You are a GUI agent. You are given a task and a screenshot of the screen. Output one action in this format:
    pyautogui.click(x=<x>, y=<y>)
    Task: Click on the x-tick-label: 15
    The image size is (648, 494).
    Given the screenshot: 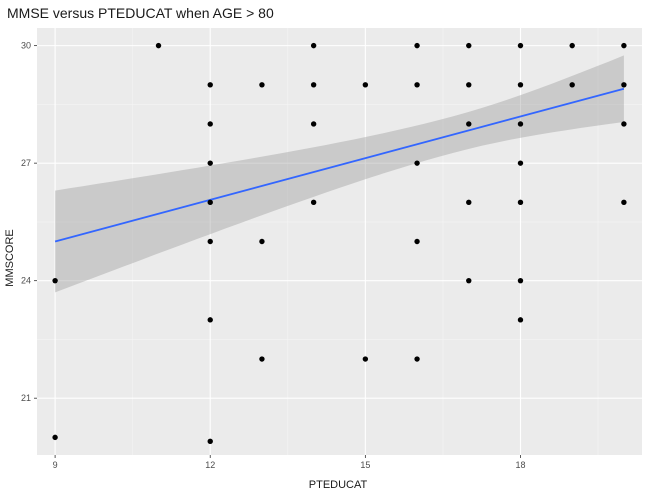 What is the action you would take?
    pyautogui.click(x=365, y=465)
    